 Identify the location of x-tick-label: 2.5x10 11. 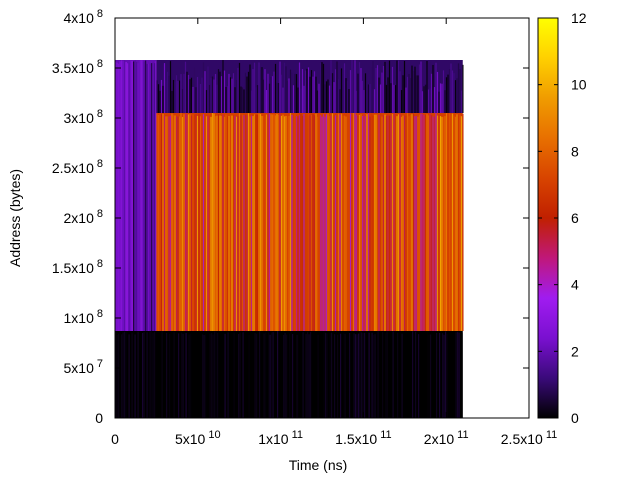
(529, 438).